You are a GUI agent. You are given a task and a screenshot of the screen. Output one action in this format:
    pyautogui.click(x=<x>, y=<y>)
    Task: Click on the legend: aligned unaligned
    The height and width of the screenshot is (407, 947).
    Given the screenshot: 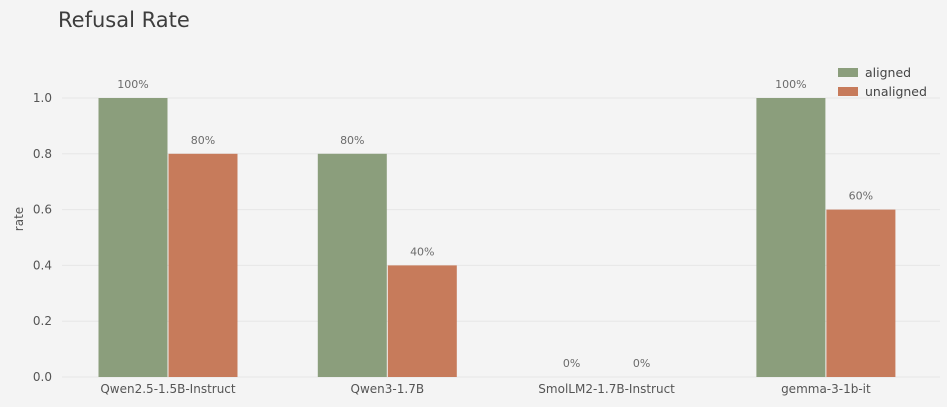 What is the action you would take?
    pyautogui.click(x=882, y=82)
    